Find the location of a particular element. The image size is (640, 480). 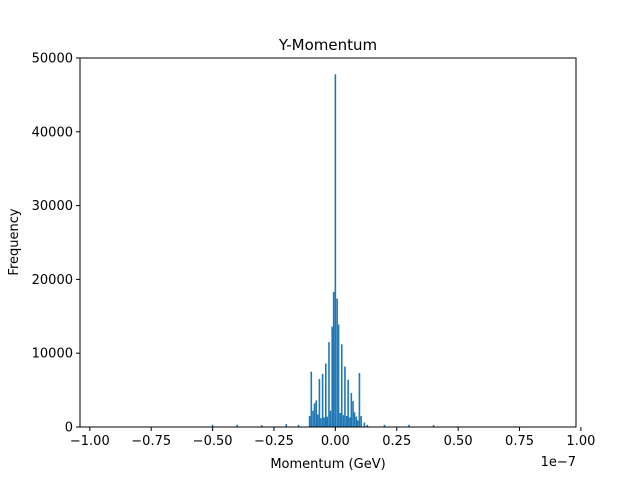

x-tick-label: −1.00 is located at coordinates (90, 441).